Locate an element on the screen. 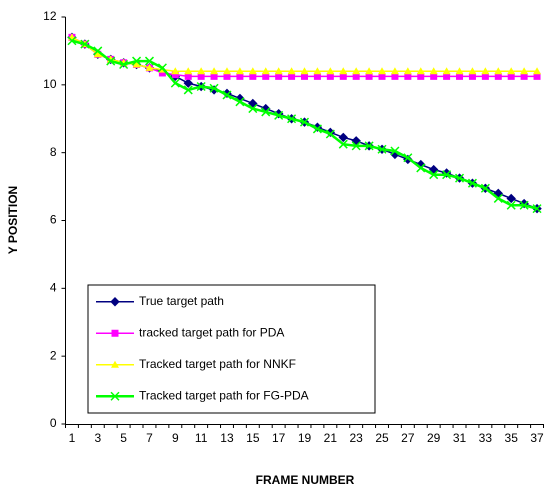 Image resolution: width=549 pixels, height=495 pixels. x-axis-title: FRAME NUMBER is located at coordinates (305, 480).